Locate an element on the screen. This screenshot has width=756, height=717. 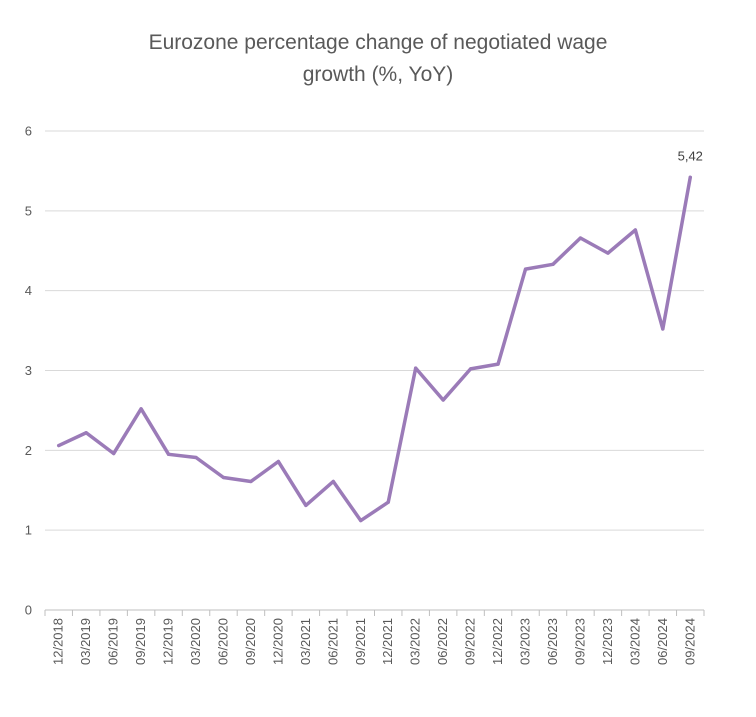
x-tick-label: 09/2021 is located at coordinates (360, 641).